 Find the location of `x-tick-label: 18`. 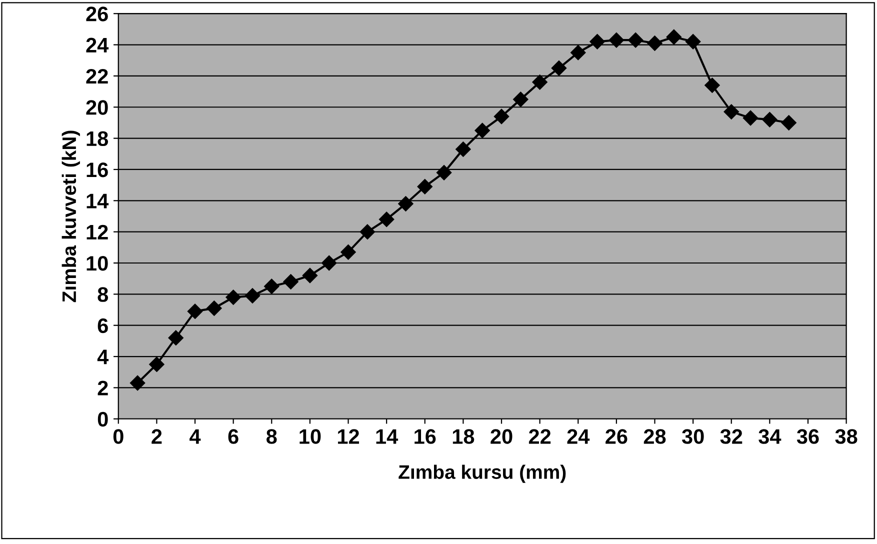

x-tick-label: 18 is located at coordinates (463, 436).